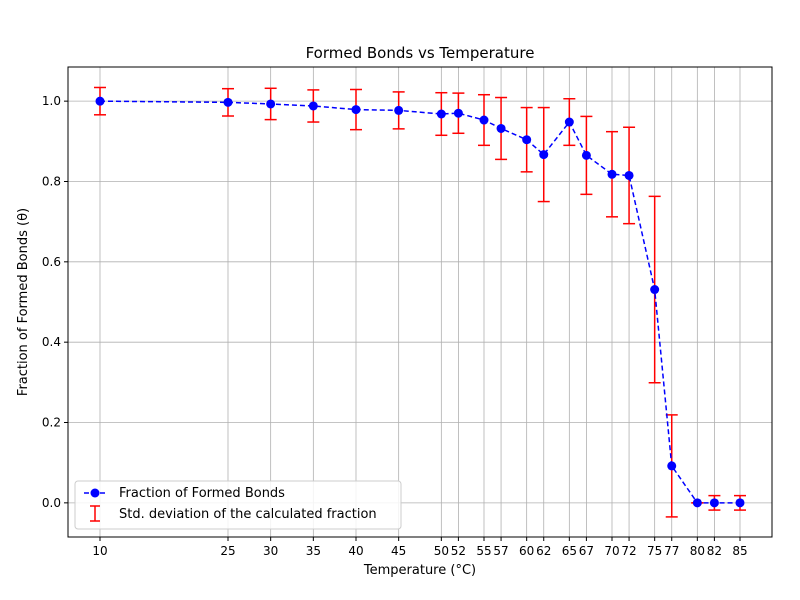  What do you see at coordinates (526, 551) in the screenshot?
I see `x-tick-label: 60` at bounding box center [526, 551].